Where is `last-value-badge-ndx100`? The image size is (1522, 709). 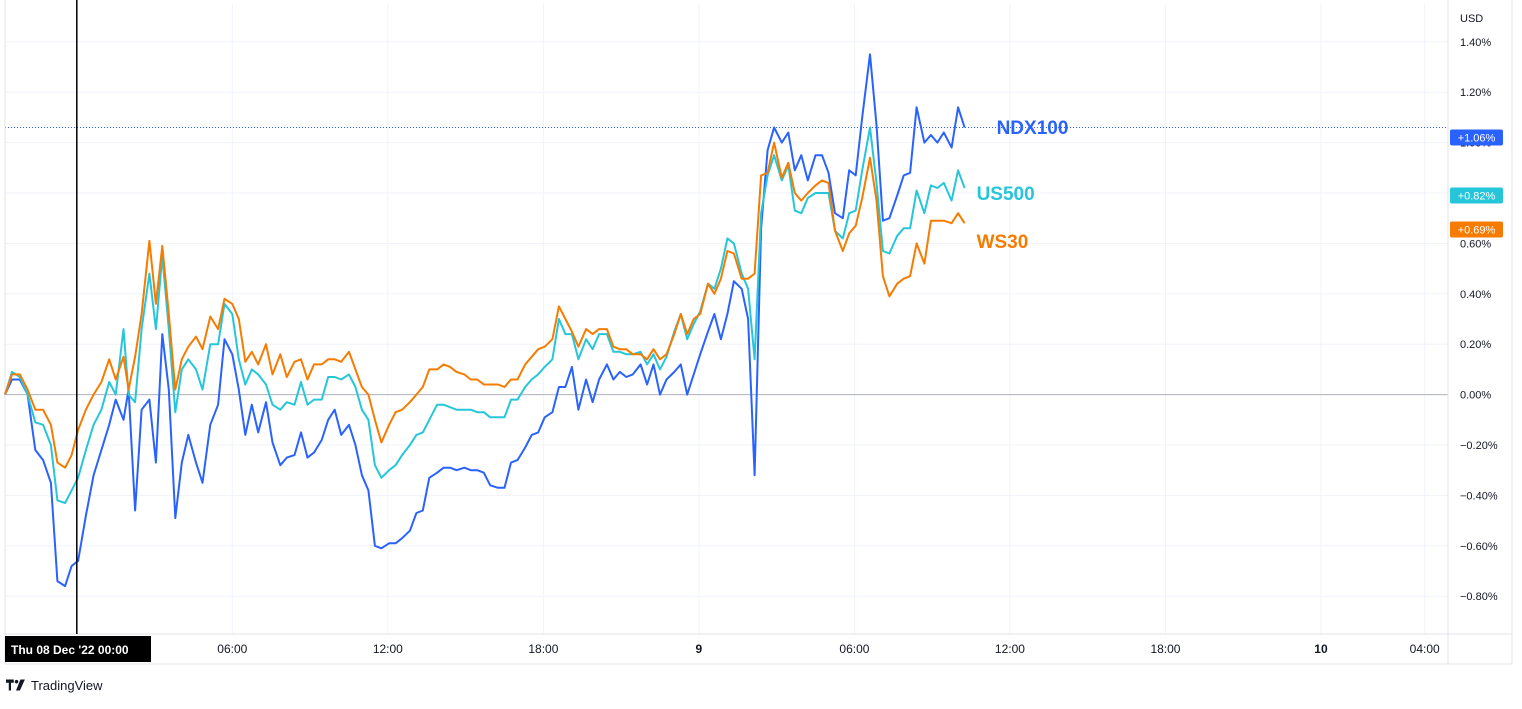 last-value-badge-ndx100 is located at coordinates (1476, 137).